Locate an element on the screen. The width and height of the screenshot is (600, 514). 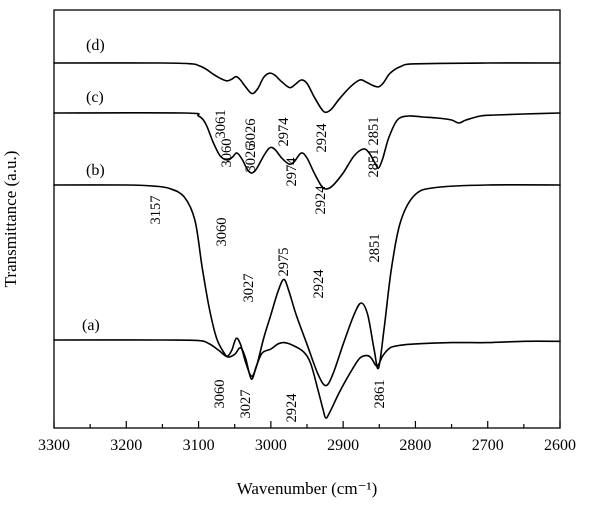
x-axis-ticks: 3300 3200 3100 3000 2900 2800 2700 2600 is located at coordinates (307, 437).